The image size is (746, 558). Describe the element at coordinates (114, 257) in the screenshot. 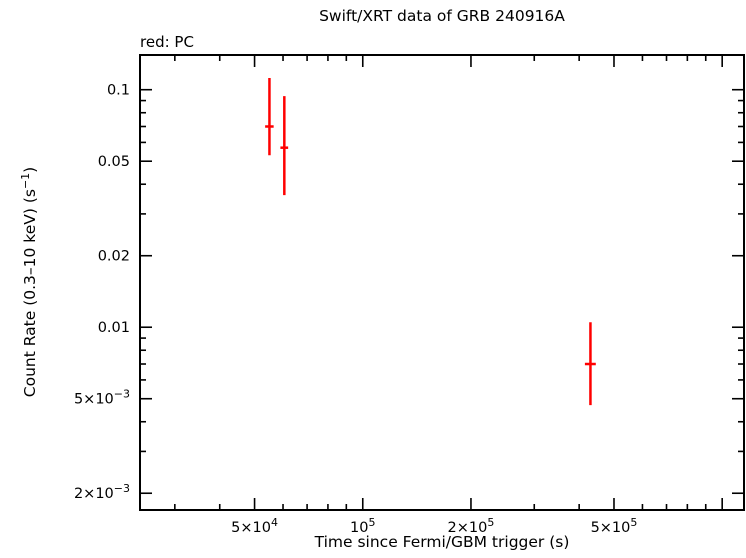

I see `y-tick-label: 0.02` at that location.